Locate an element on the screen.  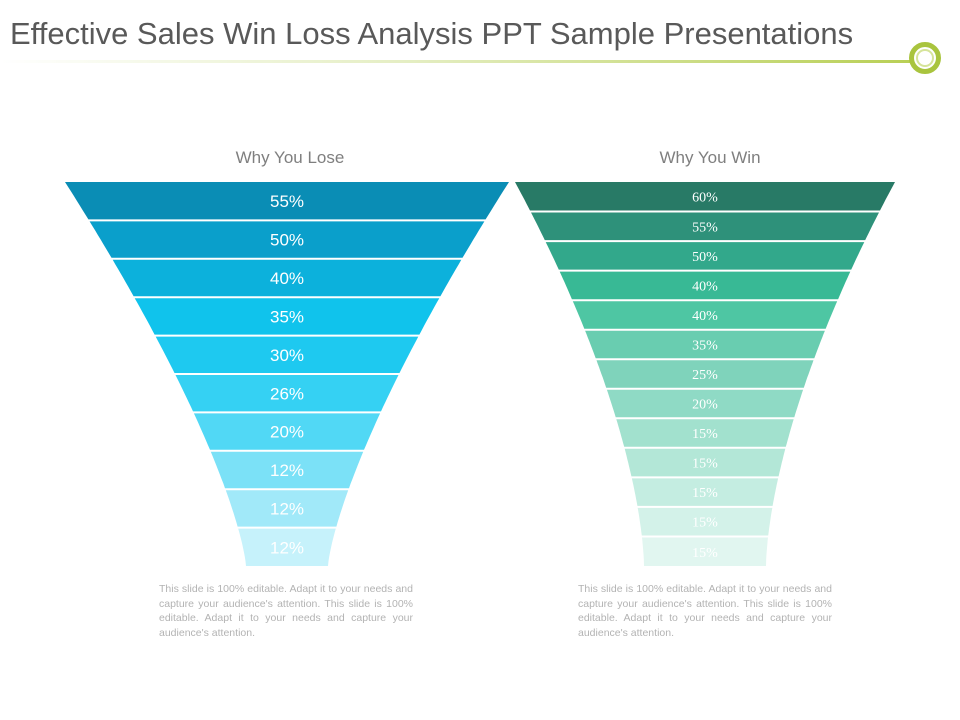
lose-funnel-value: 26% is located at coordinates (287, 393).